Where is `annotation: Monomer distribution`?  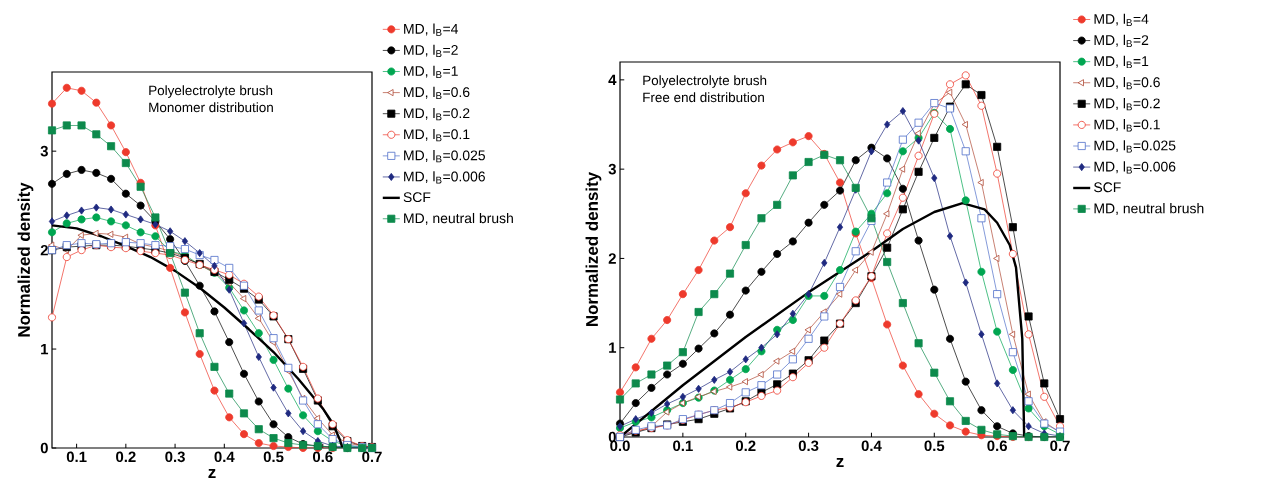 annotation: Monomer distribution is located at coordinates (211, 107).